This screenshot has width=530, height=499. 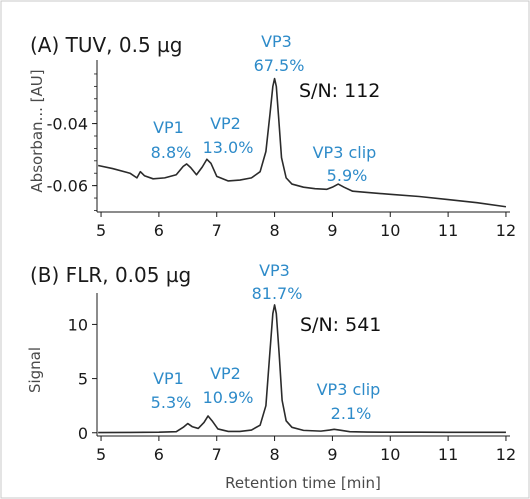 I want to click on panel-a-x-tick-label: 10, so click(x=390, y=230).